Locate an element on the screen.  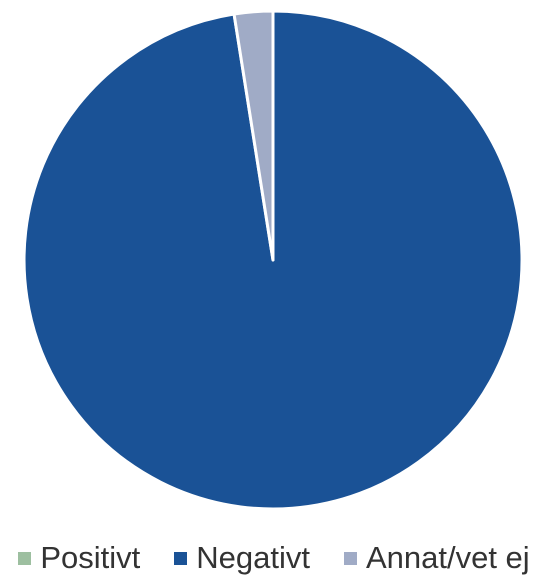
legend-label-annat-vet-ej: Annat/vet ej is located at coordinates (447, 557).